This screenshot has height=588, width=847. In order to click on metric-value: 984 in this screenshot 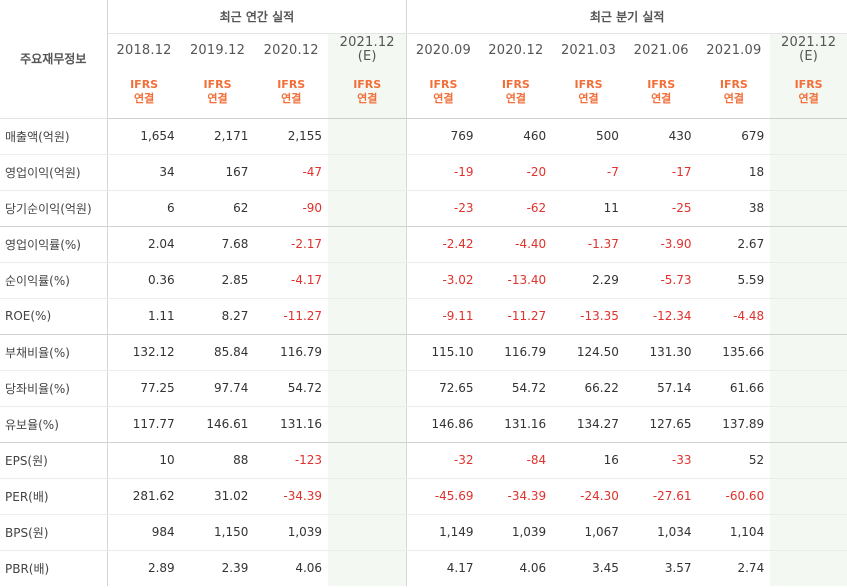, I will do `click(144, 532)`.